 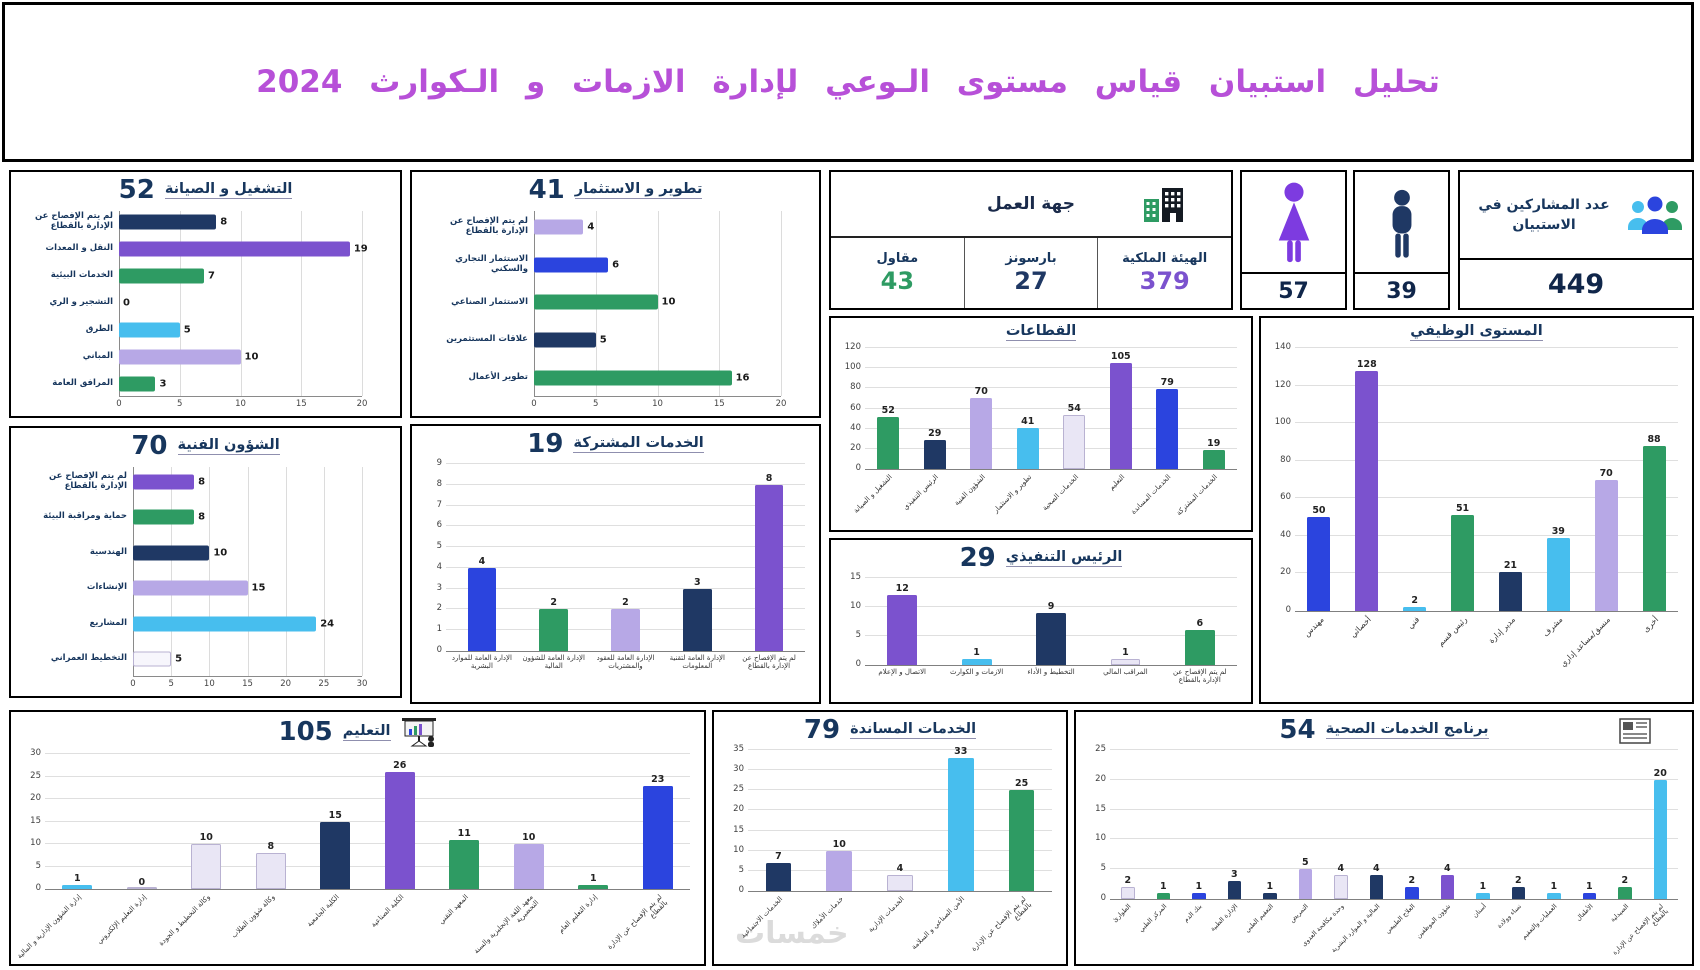 I want to click on category-label: مدير إدارة, so click(x=1501, y=630).